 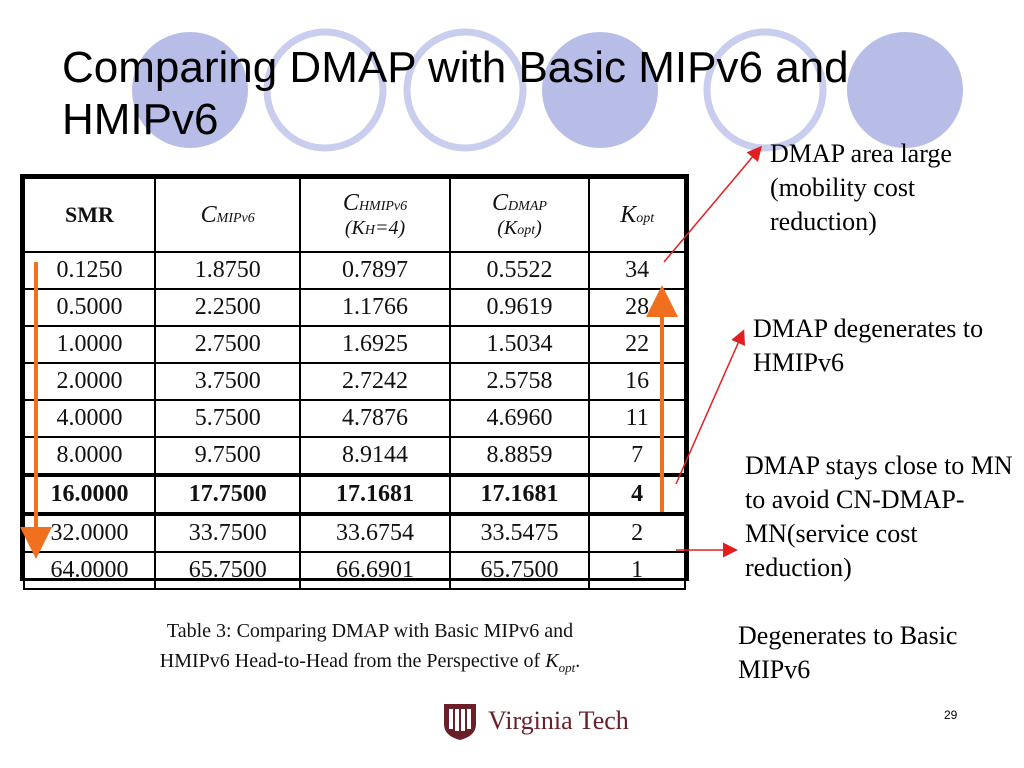 What do you see at coordinates (637, 344) in the screenshot?
I see `cell-k-opt: 22` at bounding box center [637, 344].